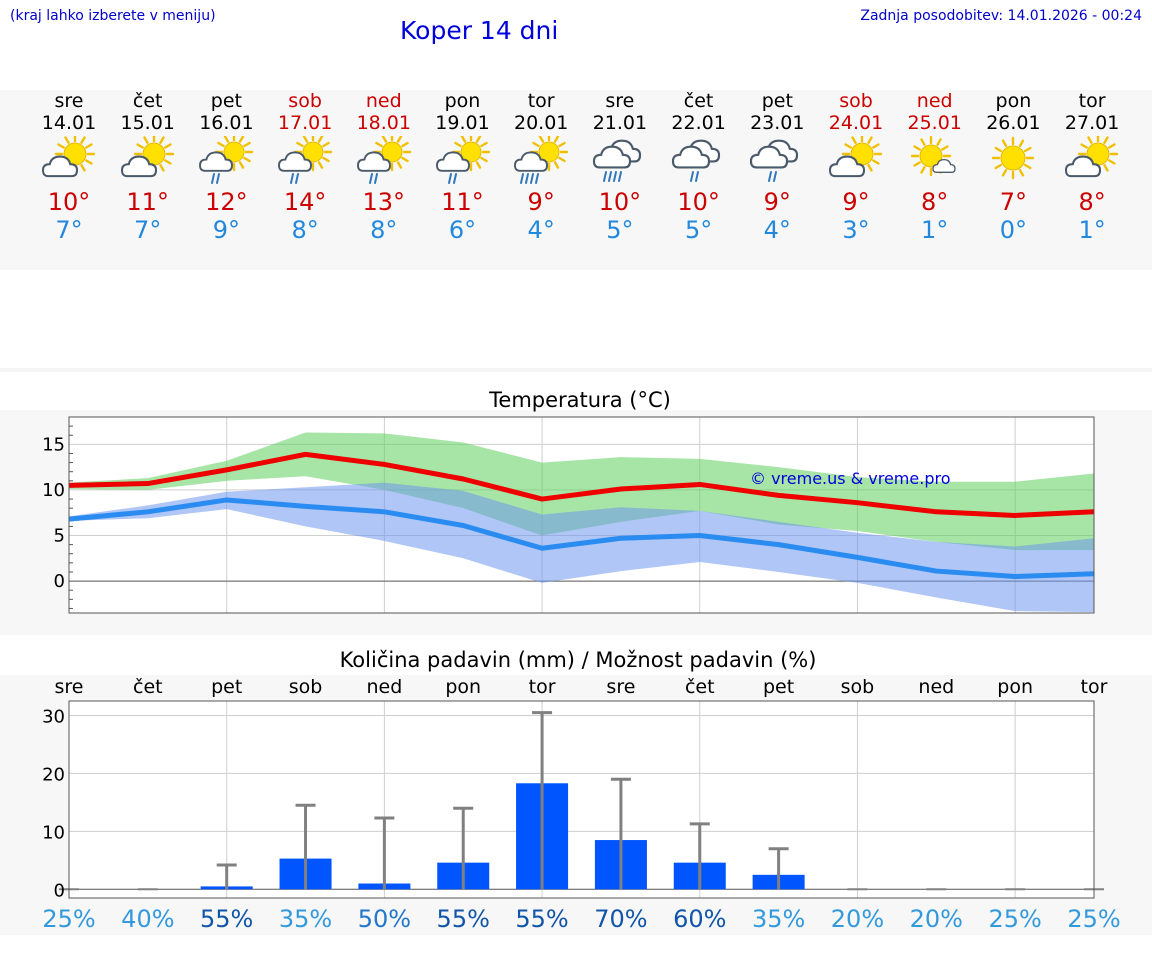 This screenshot has width=1152, height=975. What do you see at coordinates (541, 123) in the screenshot?
I see `day-date: 20.01` at bounding box center [541, 123].